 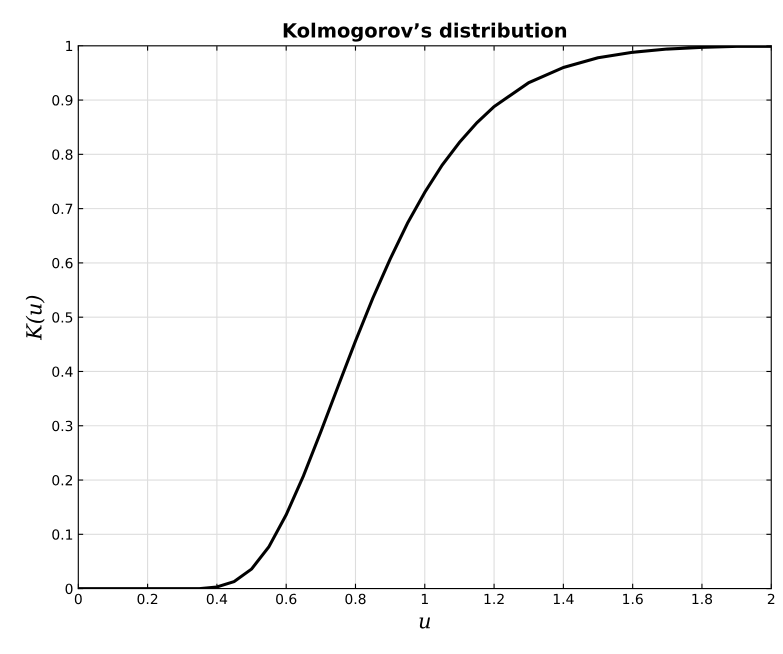 I want to click on x-tick-label: 0.8, so click(x=355, y=599).